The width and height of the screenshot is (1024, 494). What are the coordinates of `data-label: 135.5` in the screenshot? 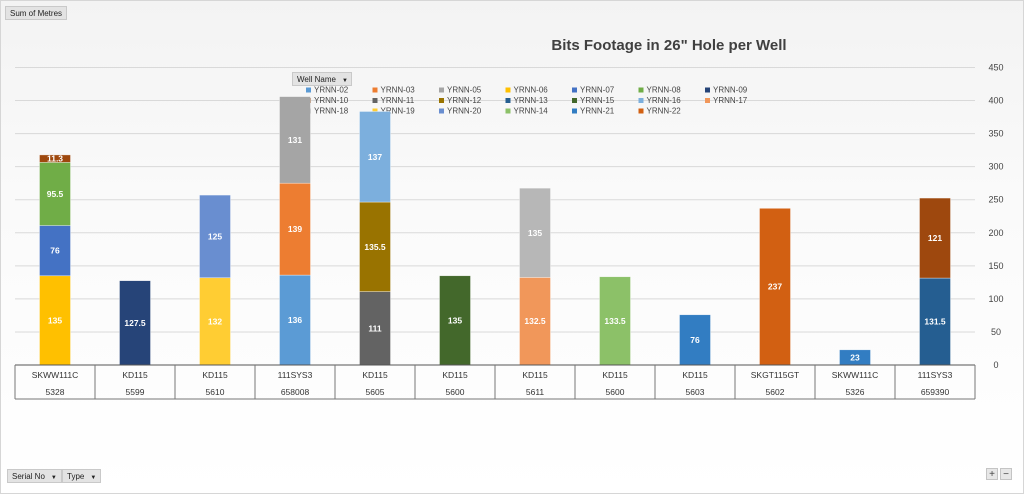 It's located at (375, 247).